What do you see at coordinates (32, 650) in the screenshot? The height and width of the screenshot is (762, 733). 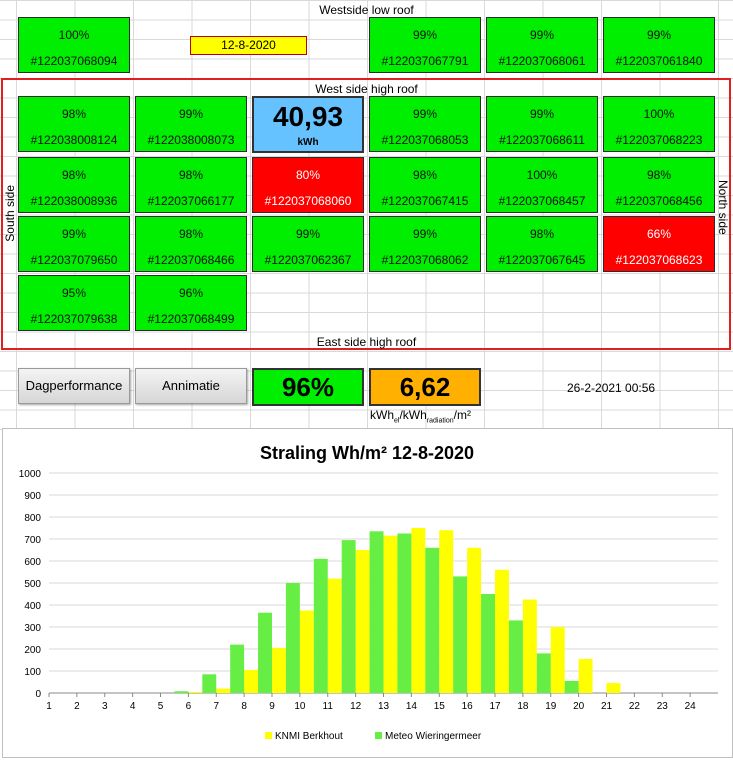 I see `y-tick-label: 200` at bounding box center [32, 650].